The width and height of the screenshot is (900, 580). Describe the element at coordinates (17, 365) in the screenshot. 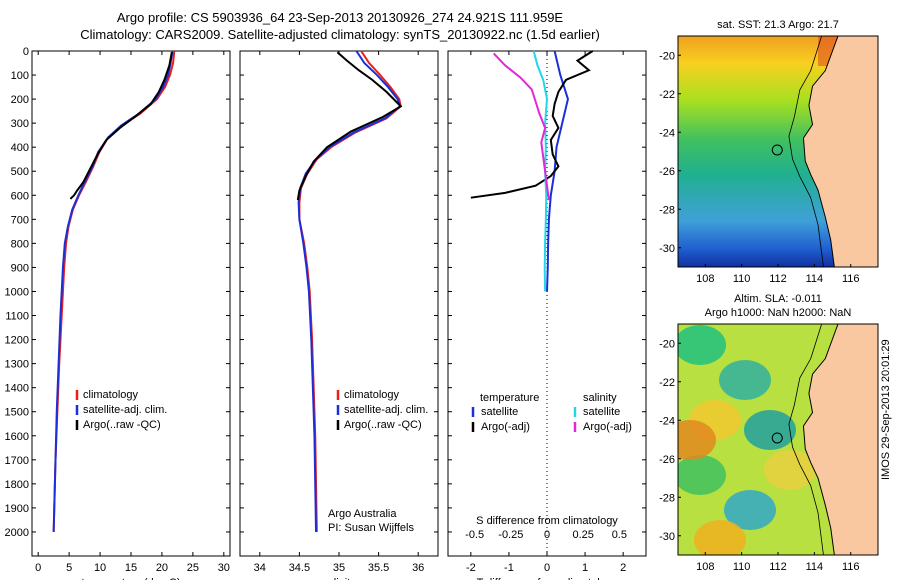

I see `depth-tick-label: 1300` at that location.